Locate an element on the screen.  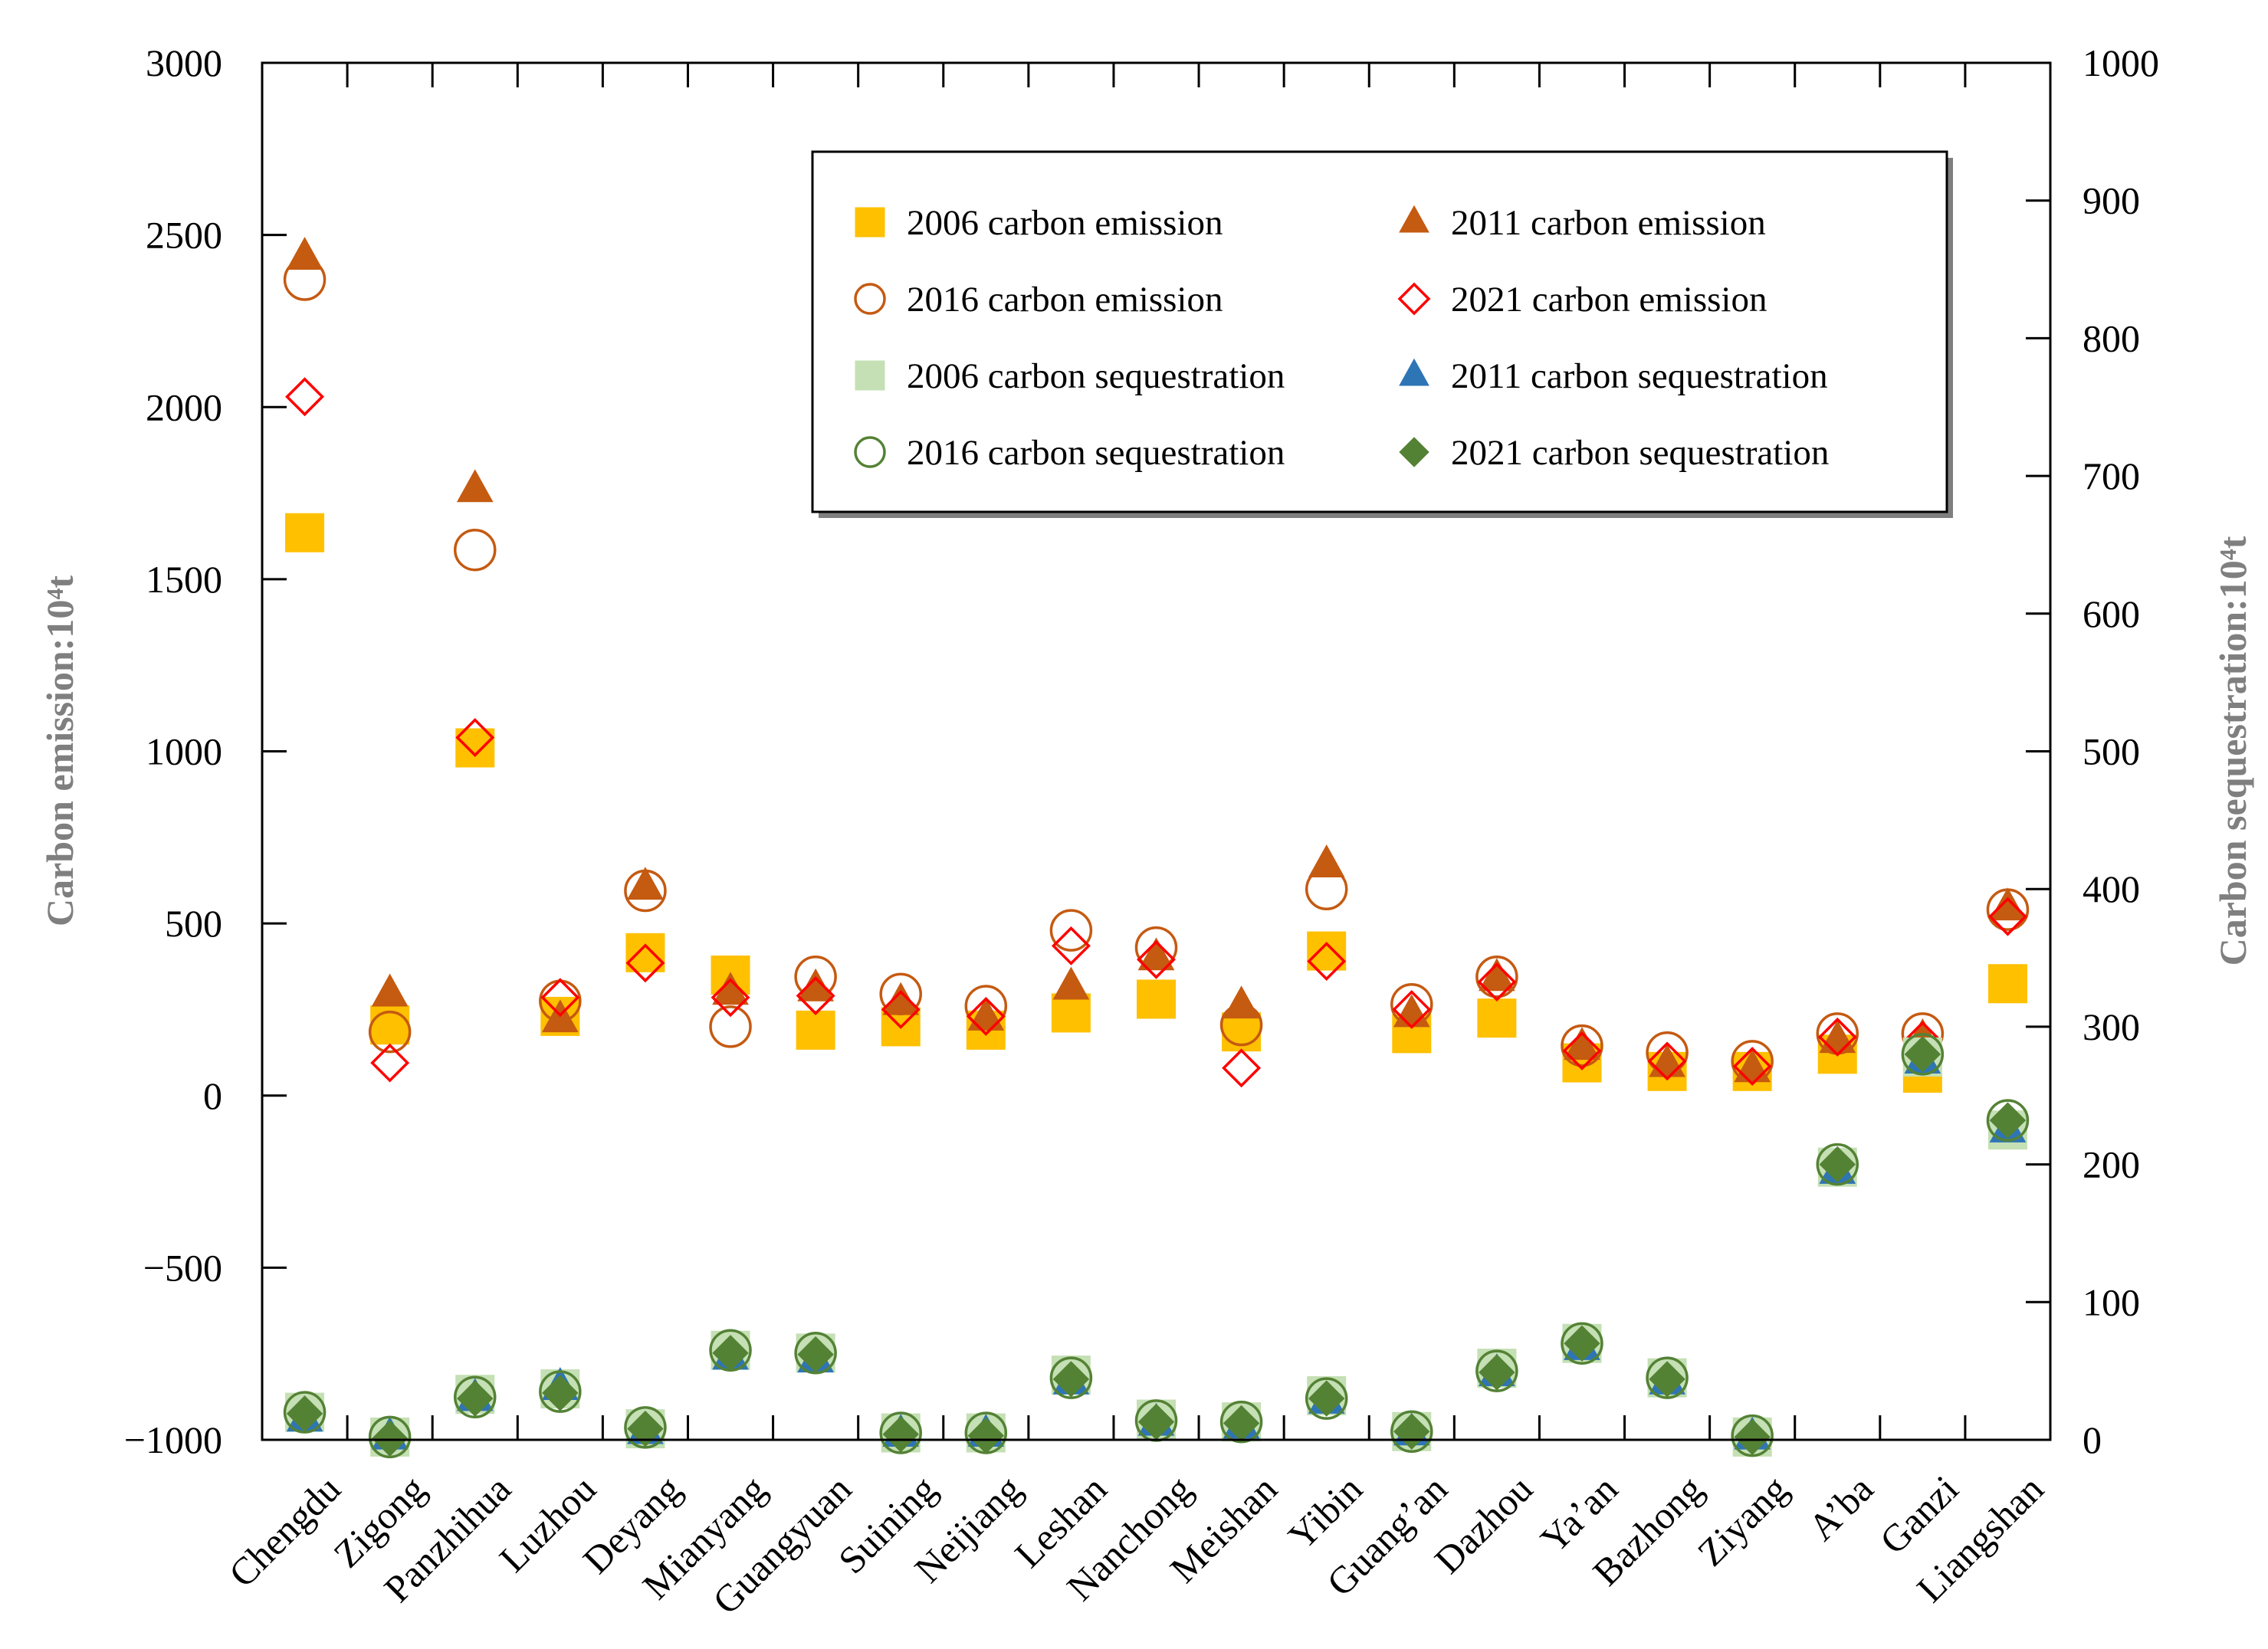
point-2016-carbon-sequestration-ya-an is located at coordinates (1582, 1343).